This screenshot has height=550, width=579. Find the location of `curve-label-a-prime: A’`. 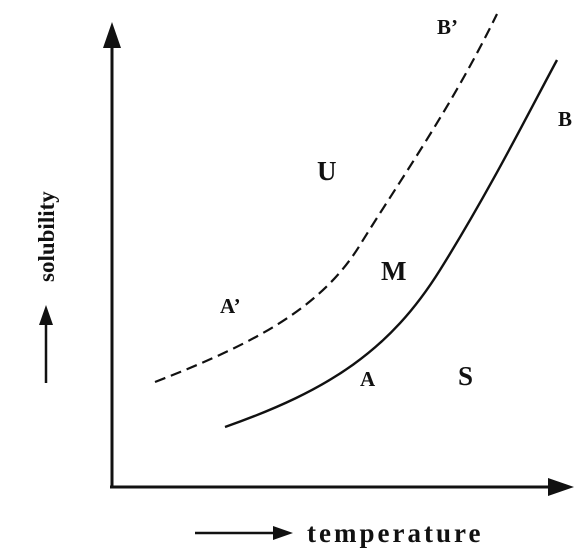

curve-label-a-prime: A’ is located at coordinates (230, 306).